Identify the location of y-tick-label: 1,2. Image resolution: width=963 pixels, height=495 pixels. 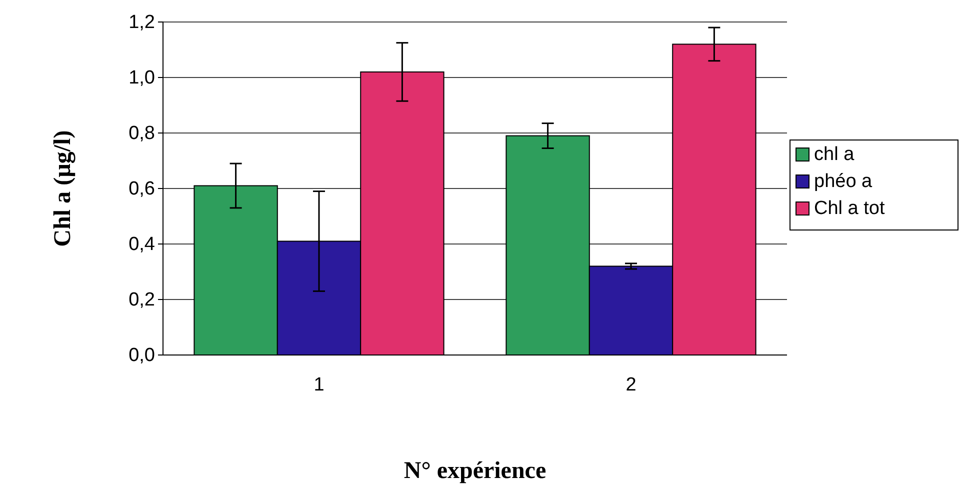
(141, 23).